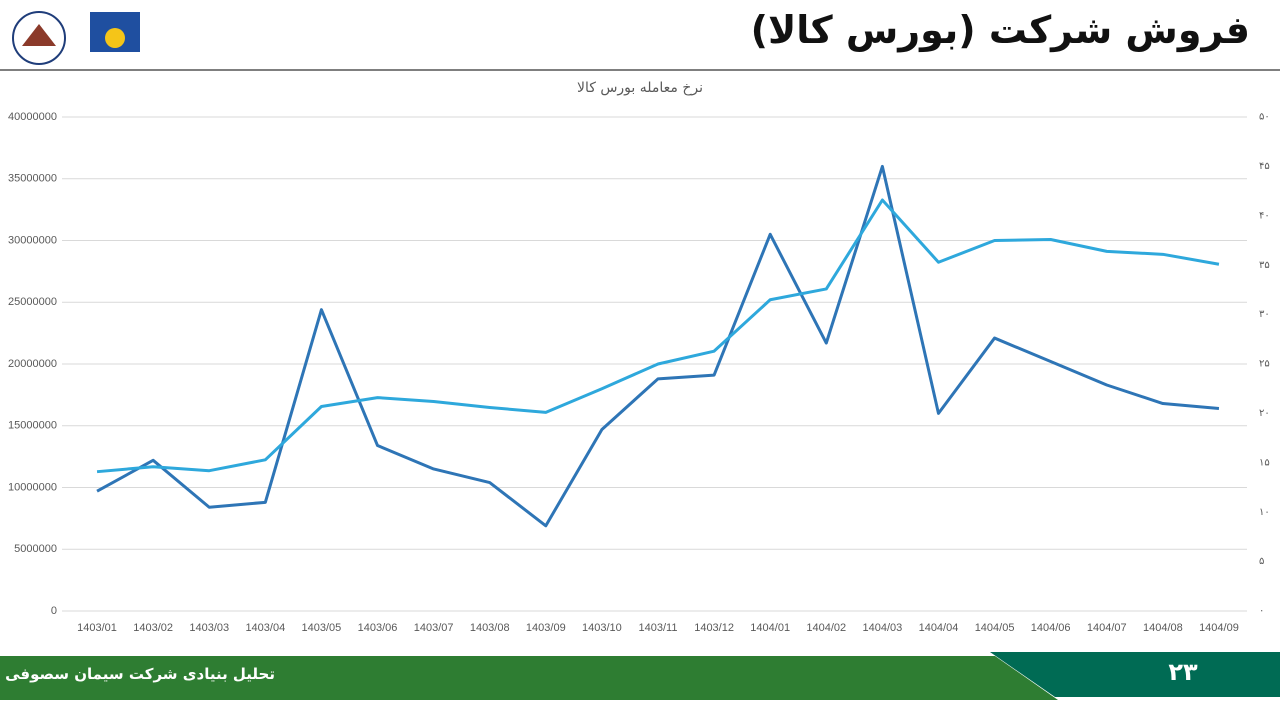 Image resolution: width=1280 pixels, height=720 pixels. I want to click on y-tick-label: 25000000, so click(32, 302).